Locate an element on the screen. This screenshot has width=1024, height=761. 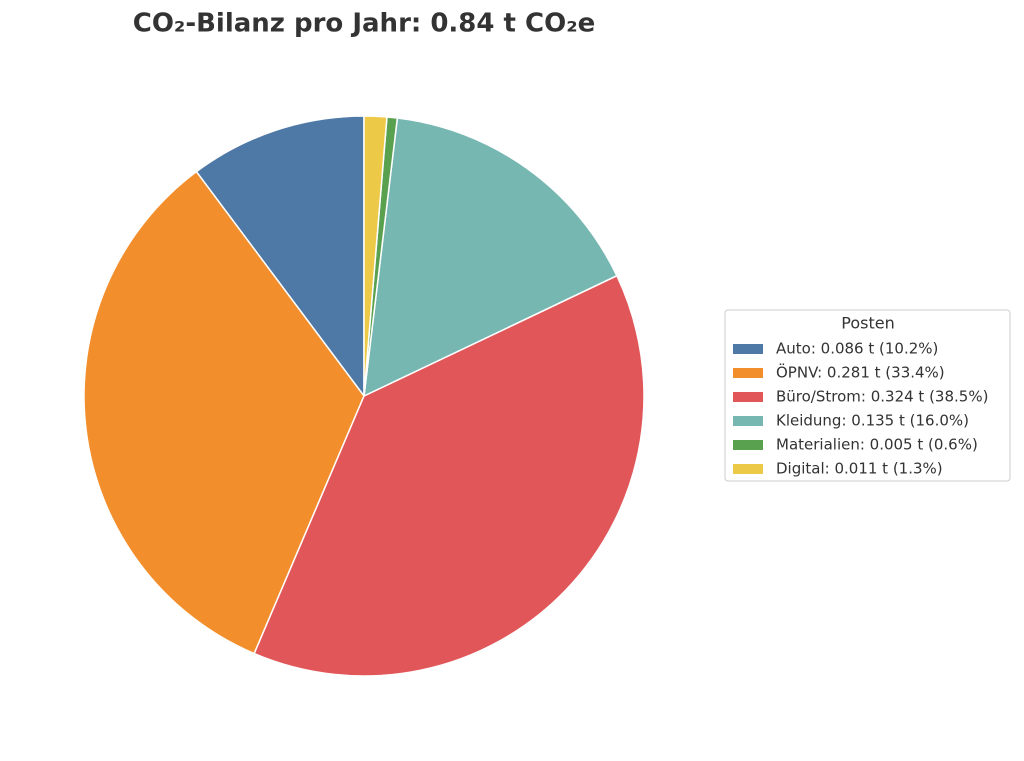
legend-label: Auto: 0.086 t (10.2%) is located at coordinates (857, 349).